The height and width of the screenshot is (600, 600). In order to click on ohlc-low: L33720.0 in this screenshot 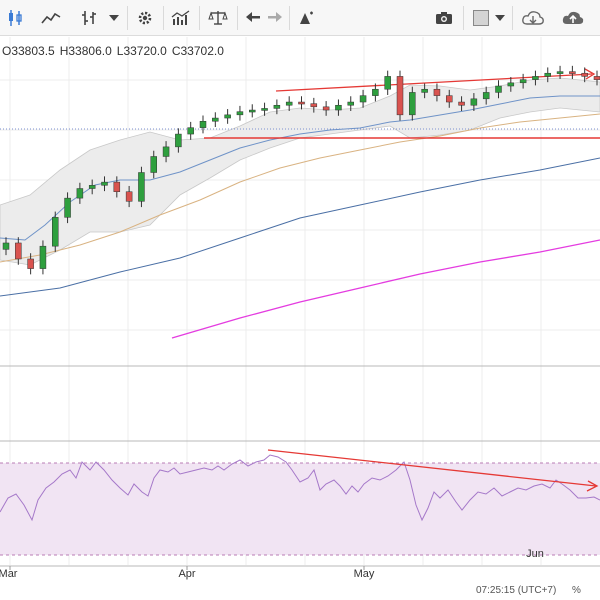, I will do `click(141, 51)`.